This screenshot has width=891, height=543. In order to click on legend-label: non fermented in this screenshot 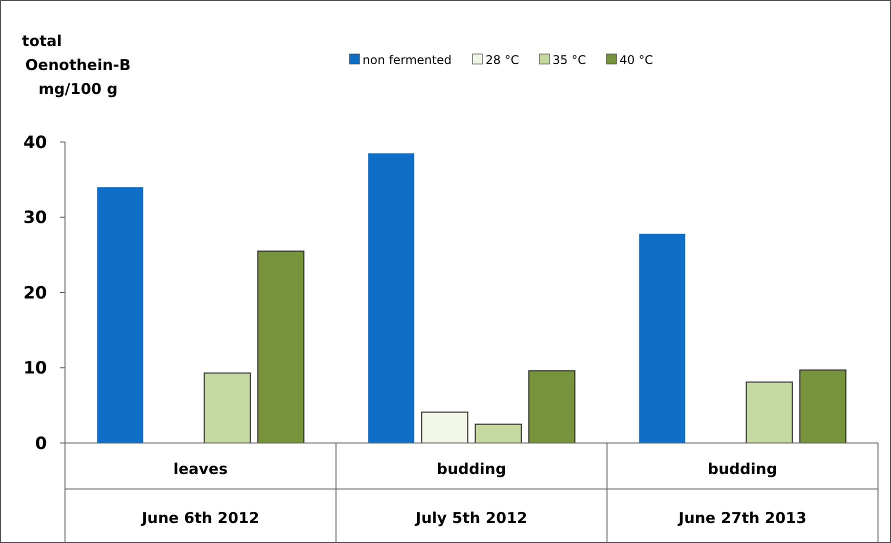, I will do `click(407, 60)`.